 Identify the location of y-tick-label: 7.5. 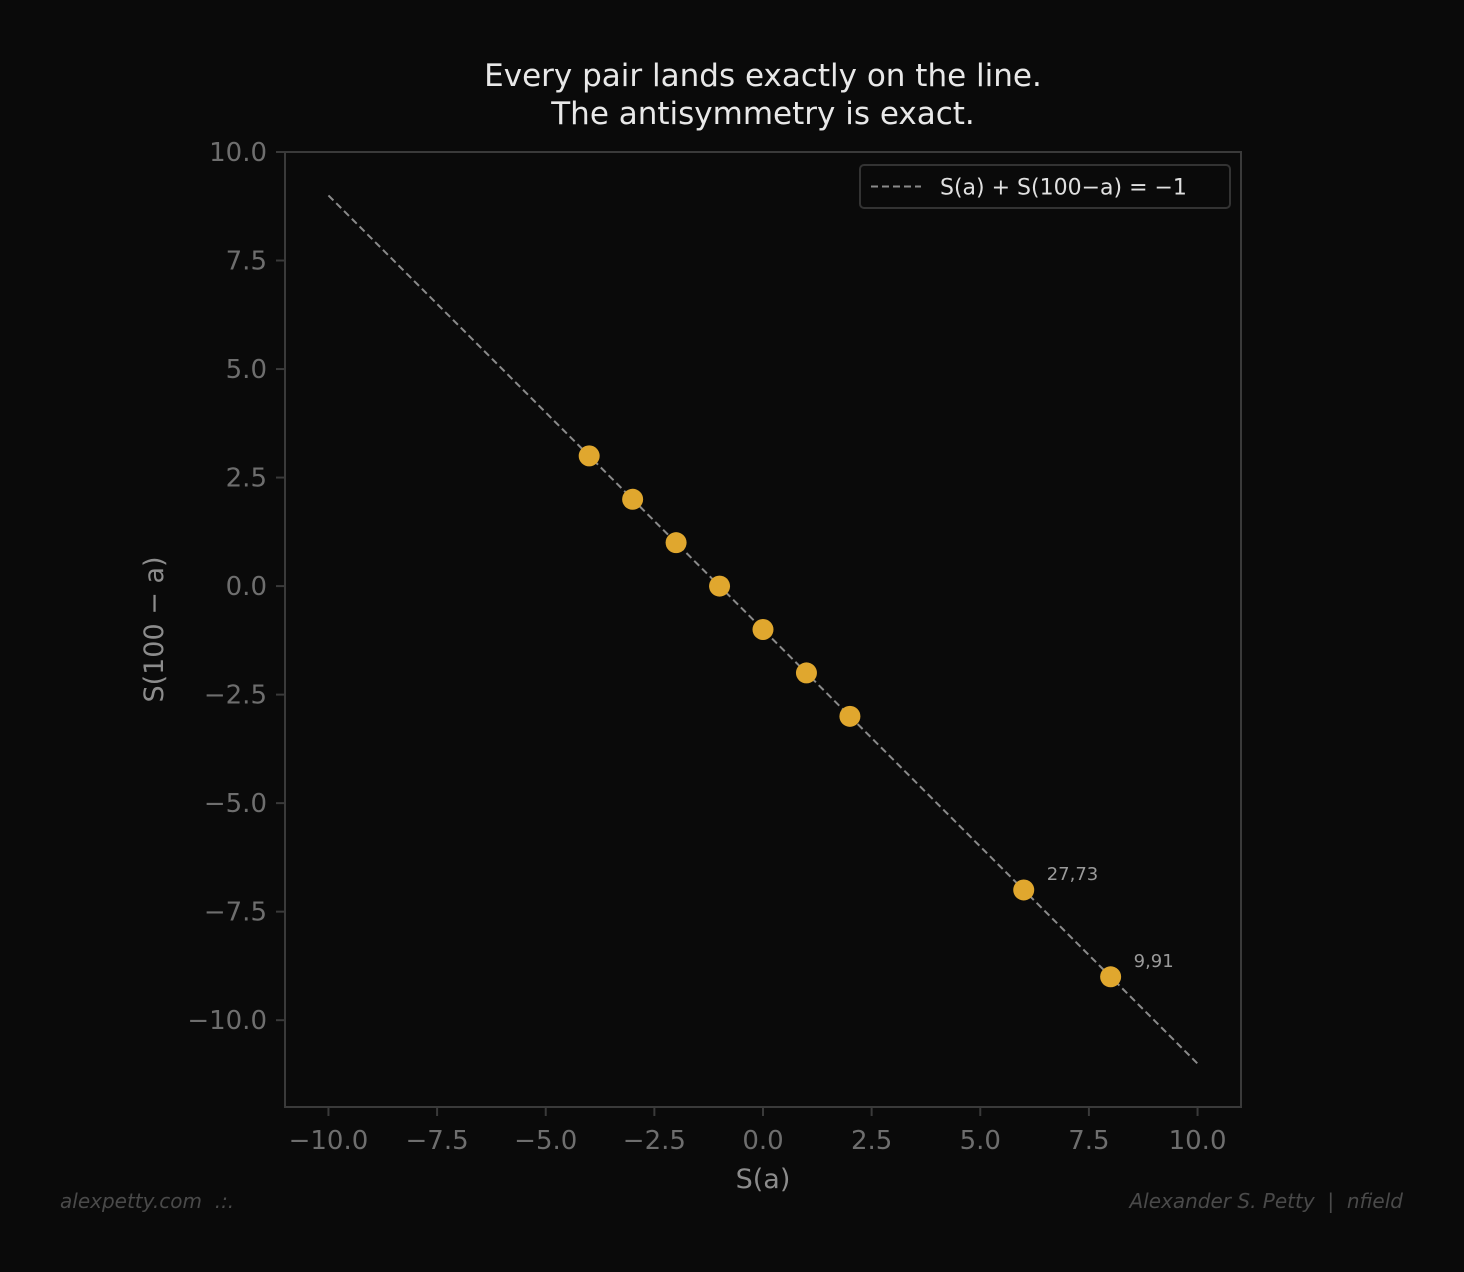
(246, 262).